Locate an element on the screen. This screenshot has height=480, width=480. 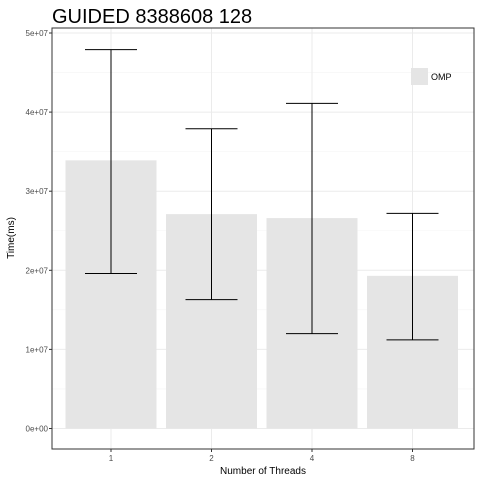
x-axis-label: Number of Threads is located at coordinates (263, 471).